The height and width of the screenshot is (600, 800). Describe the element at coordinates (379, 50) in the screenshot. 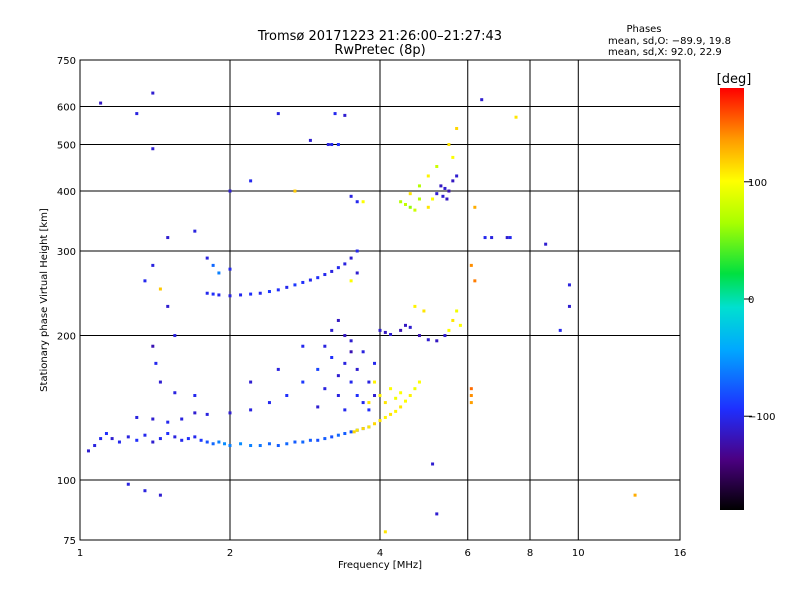

I see `chart-subtitle: RwPretec (8p)` at that location.